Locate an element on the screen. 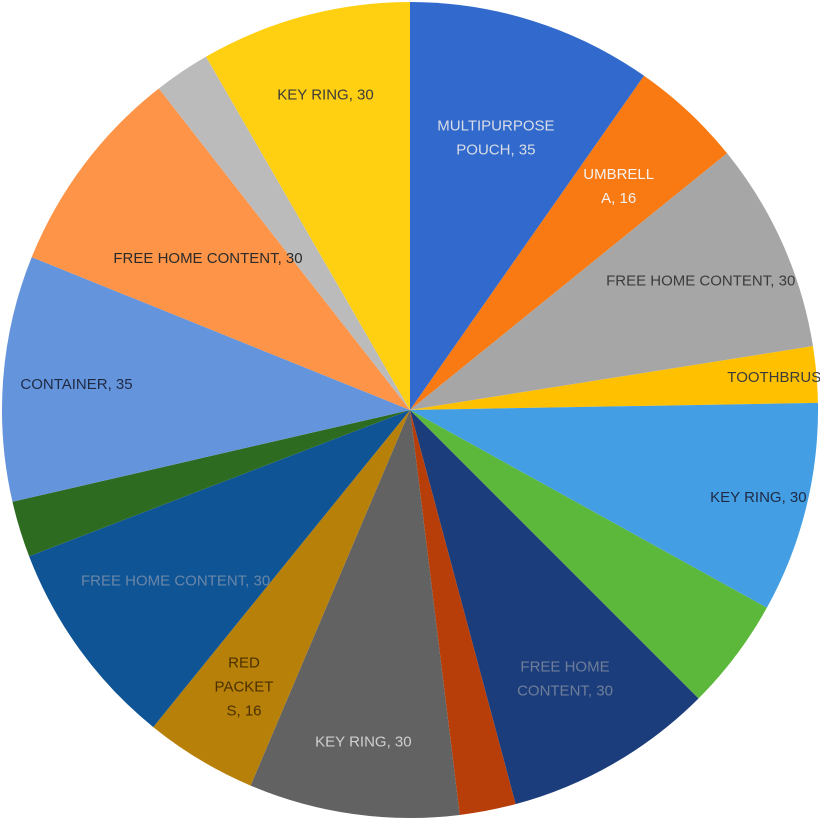 Image resolution: width=820 pixels, height=820 pixels. slice-label-line: PACKET is located at coordinates (244, 686).